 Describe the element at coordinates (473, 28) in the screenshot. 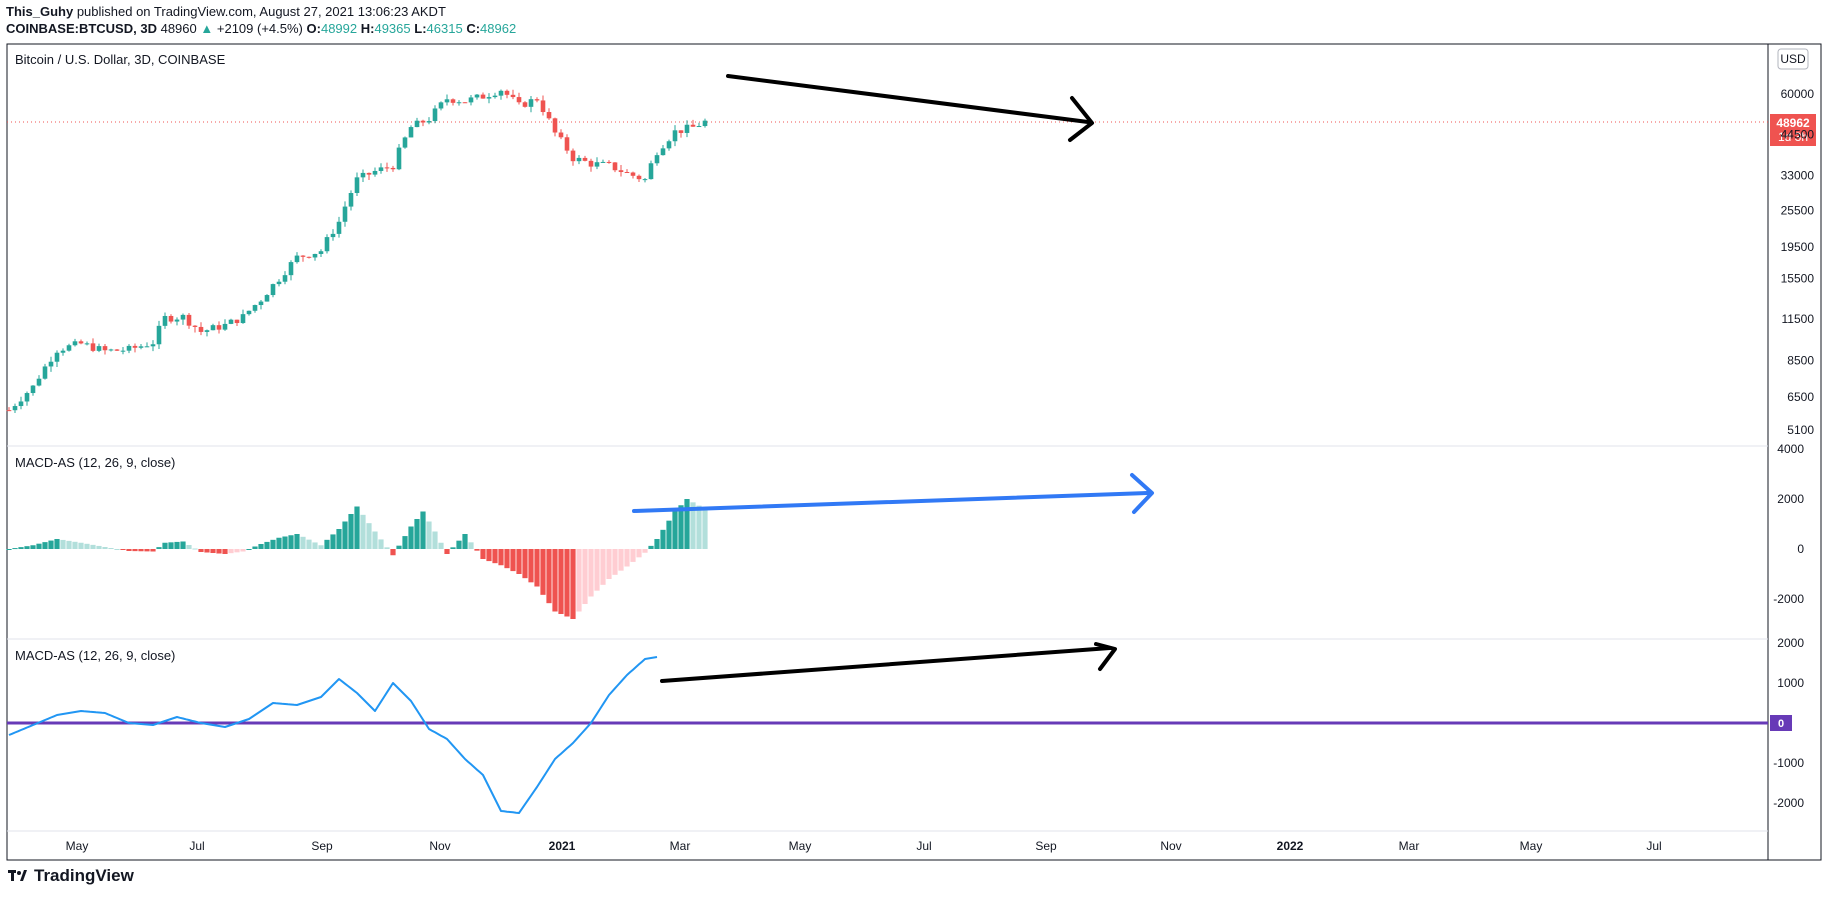

I see `close-label: C:` at that location.